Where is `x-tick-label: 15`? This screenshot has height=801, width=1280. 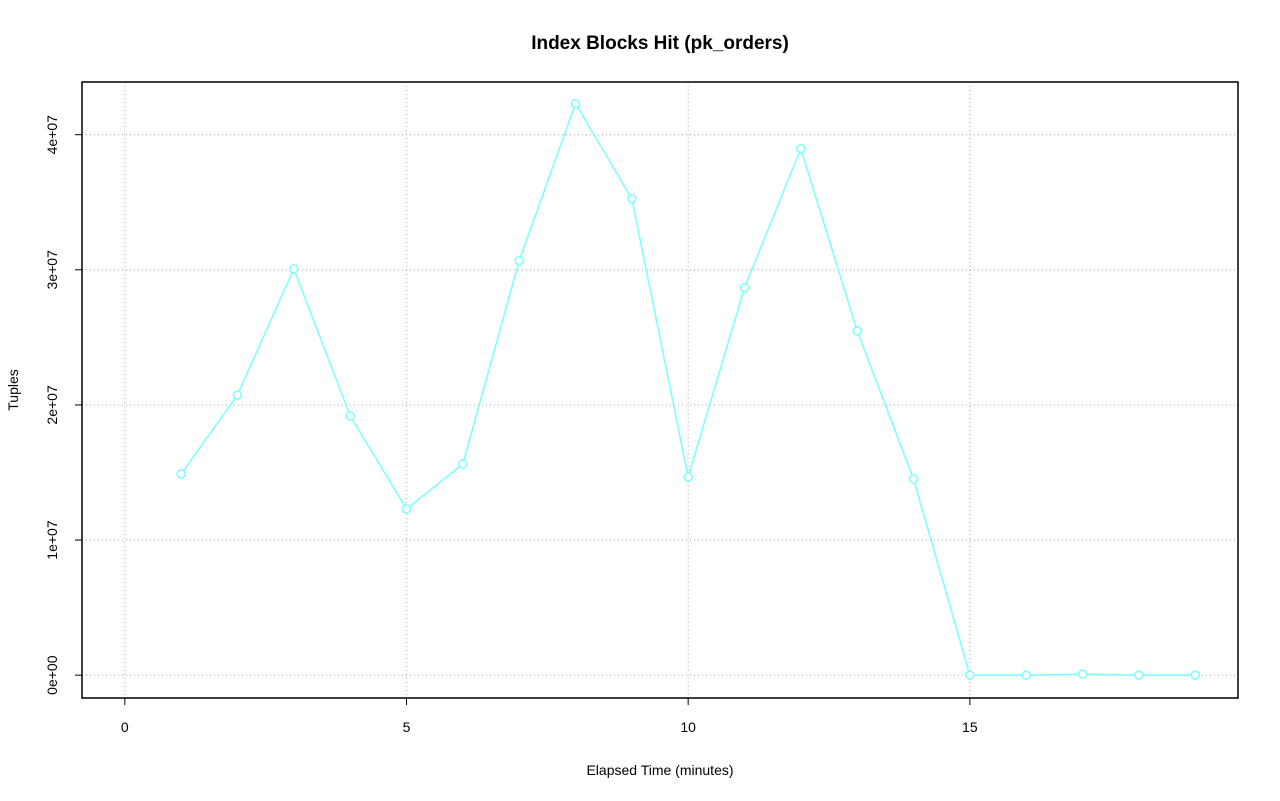
x-tick-label: 15 is located at coordinates (970, 727).